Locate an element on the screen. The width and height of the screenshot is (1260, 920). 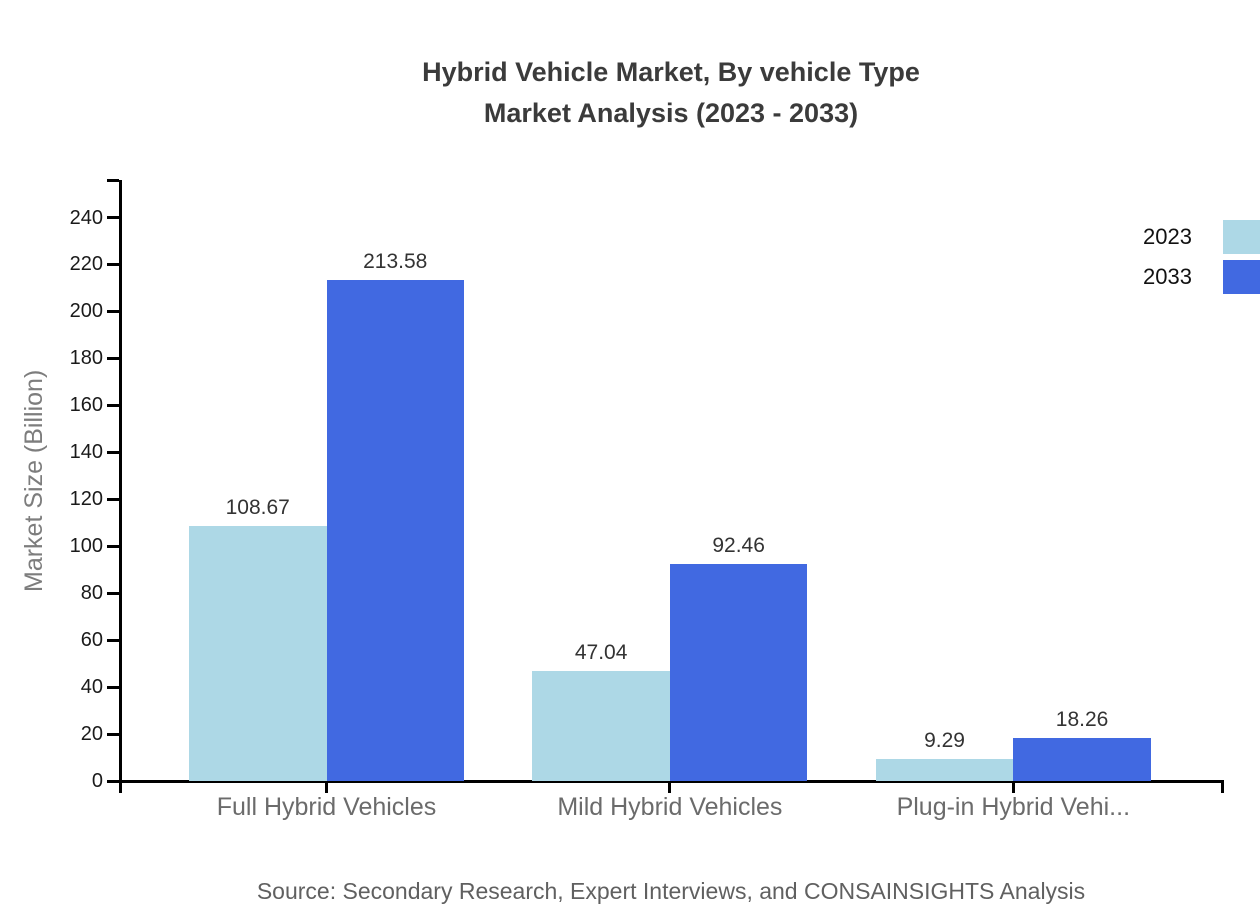
value-label-2033-full-hybrid-vehicles: 213.58 is located at coordinates (395, 261).